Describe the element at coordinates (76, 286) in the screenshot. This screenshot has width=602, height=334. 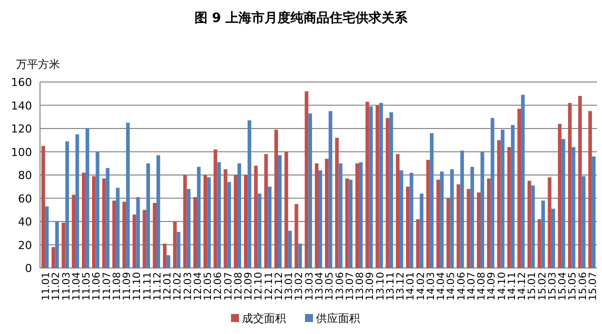
I see `x-tick-label: 11.04` at that location.